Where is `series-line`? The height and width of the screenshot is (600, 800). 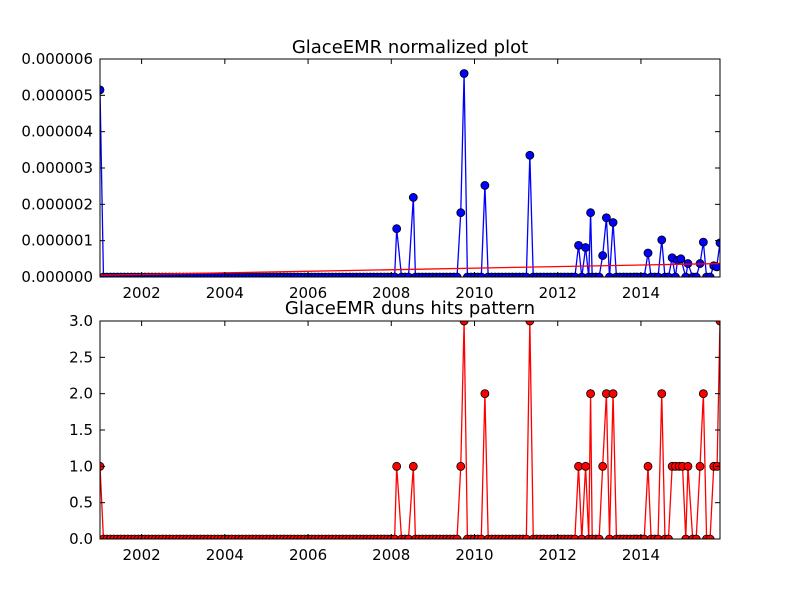 series-line is located at coordinates (410, 269).